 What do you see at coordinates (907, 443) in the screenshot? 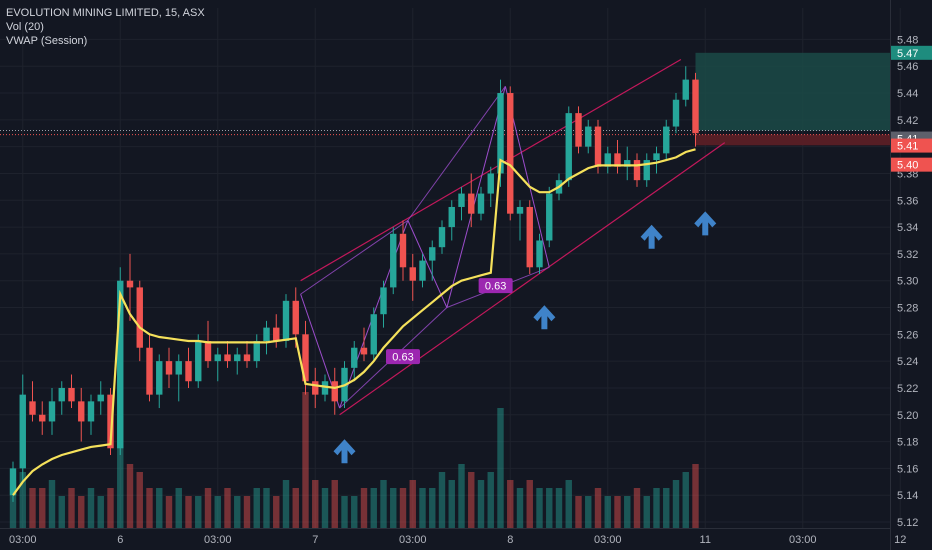
I see `price-tick-label: 5.18` at bounding box center [907, 443].